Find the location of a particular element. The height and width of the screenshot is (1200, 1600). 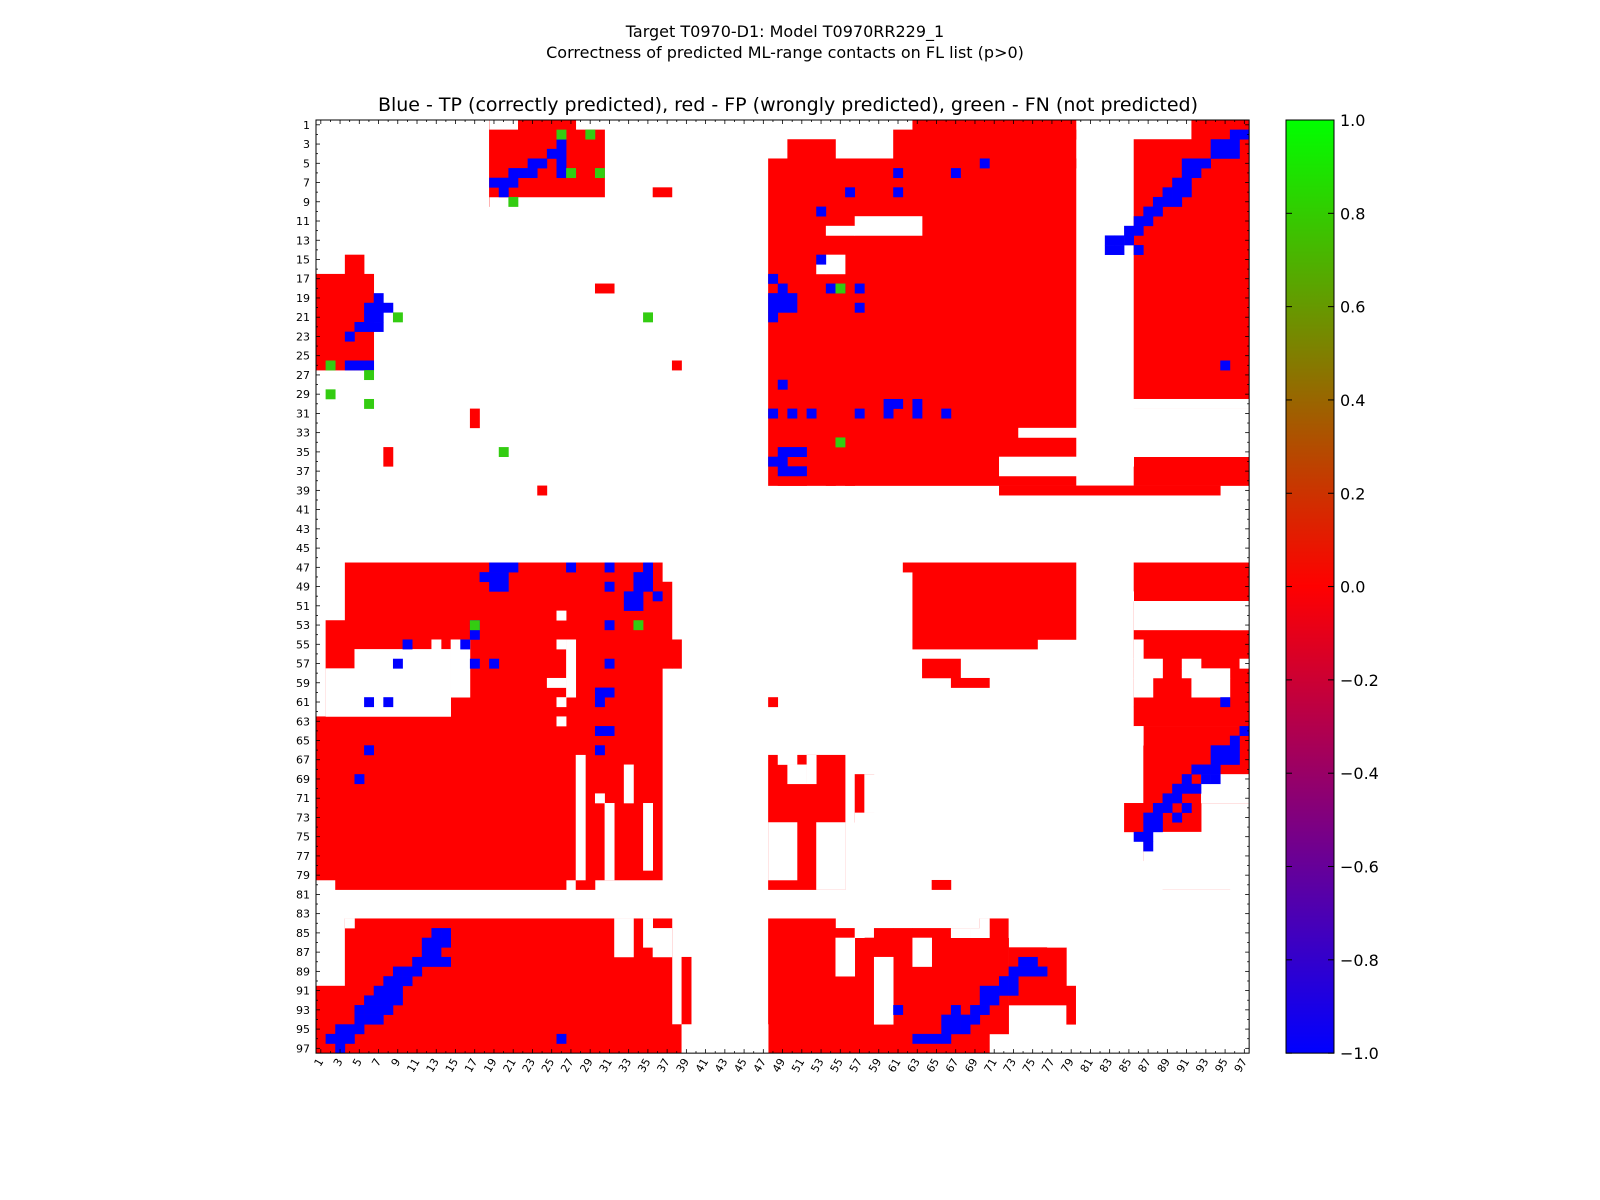

x-tick-label: 1 is located at coordinates (319, 1062).